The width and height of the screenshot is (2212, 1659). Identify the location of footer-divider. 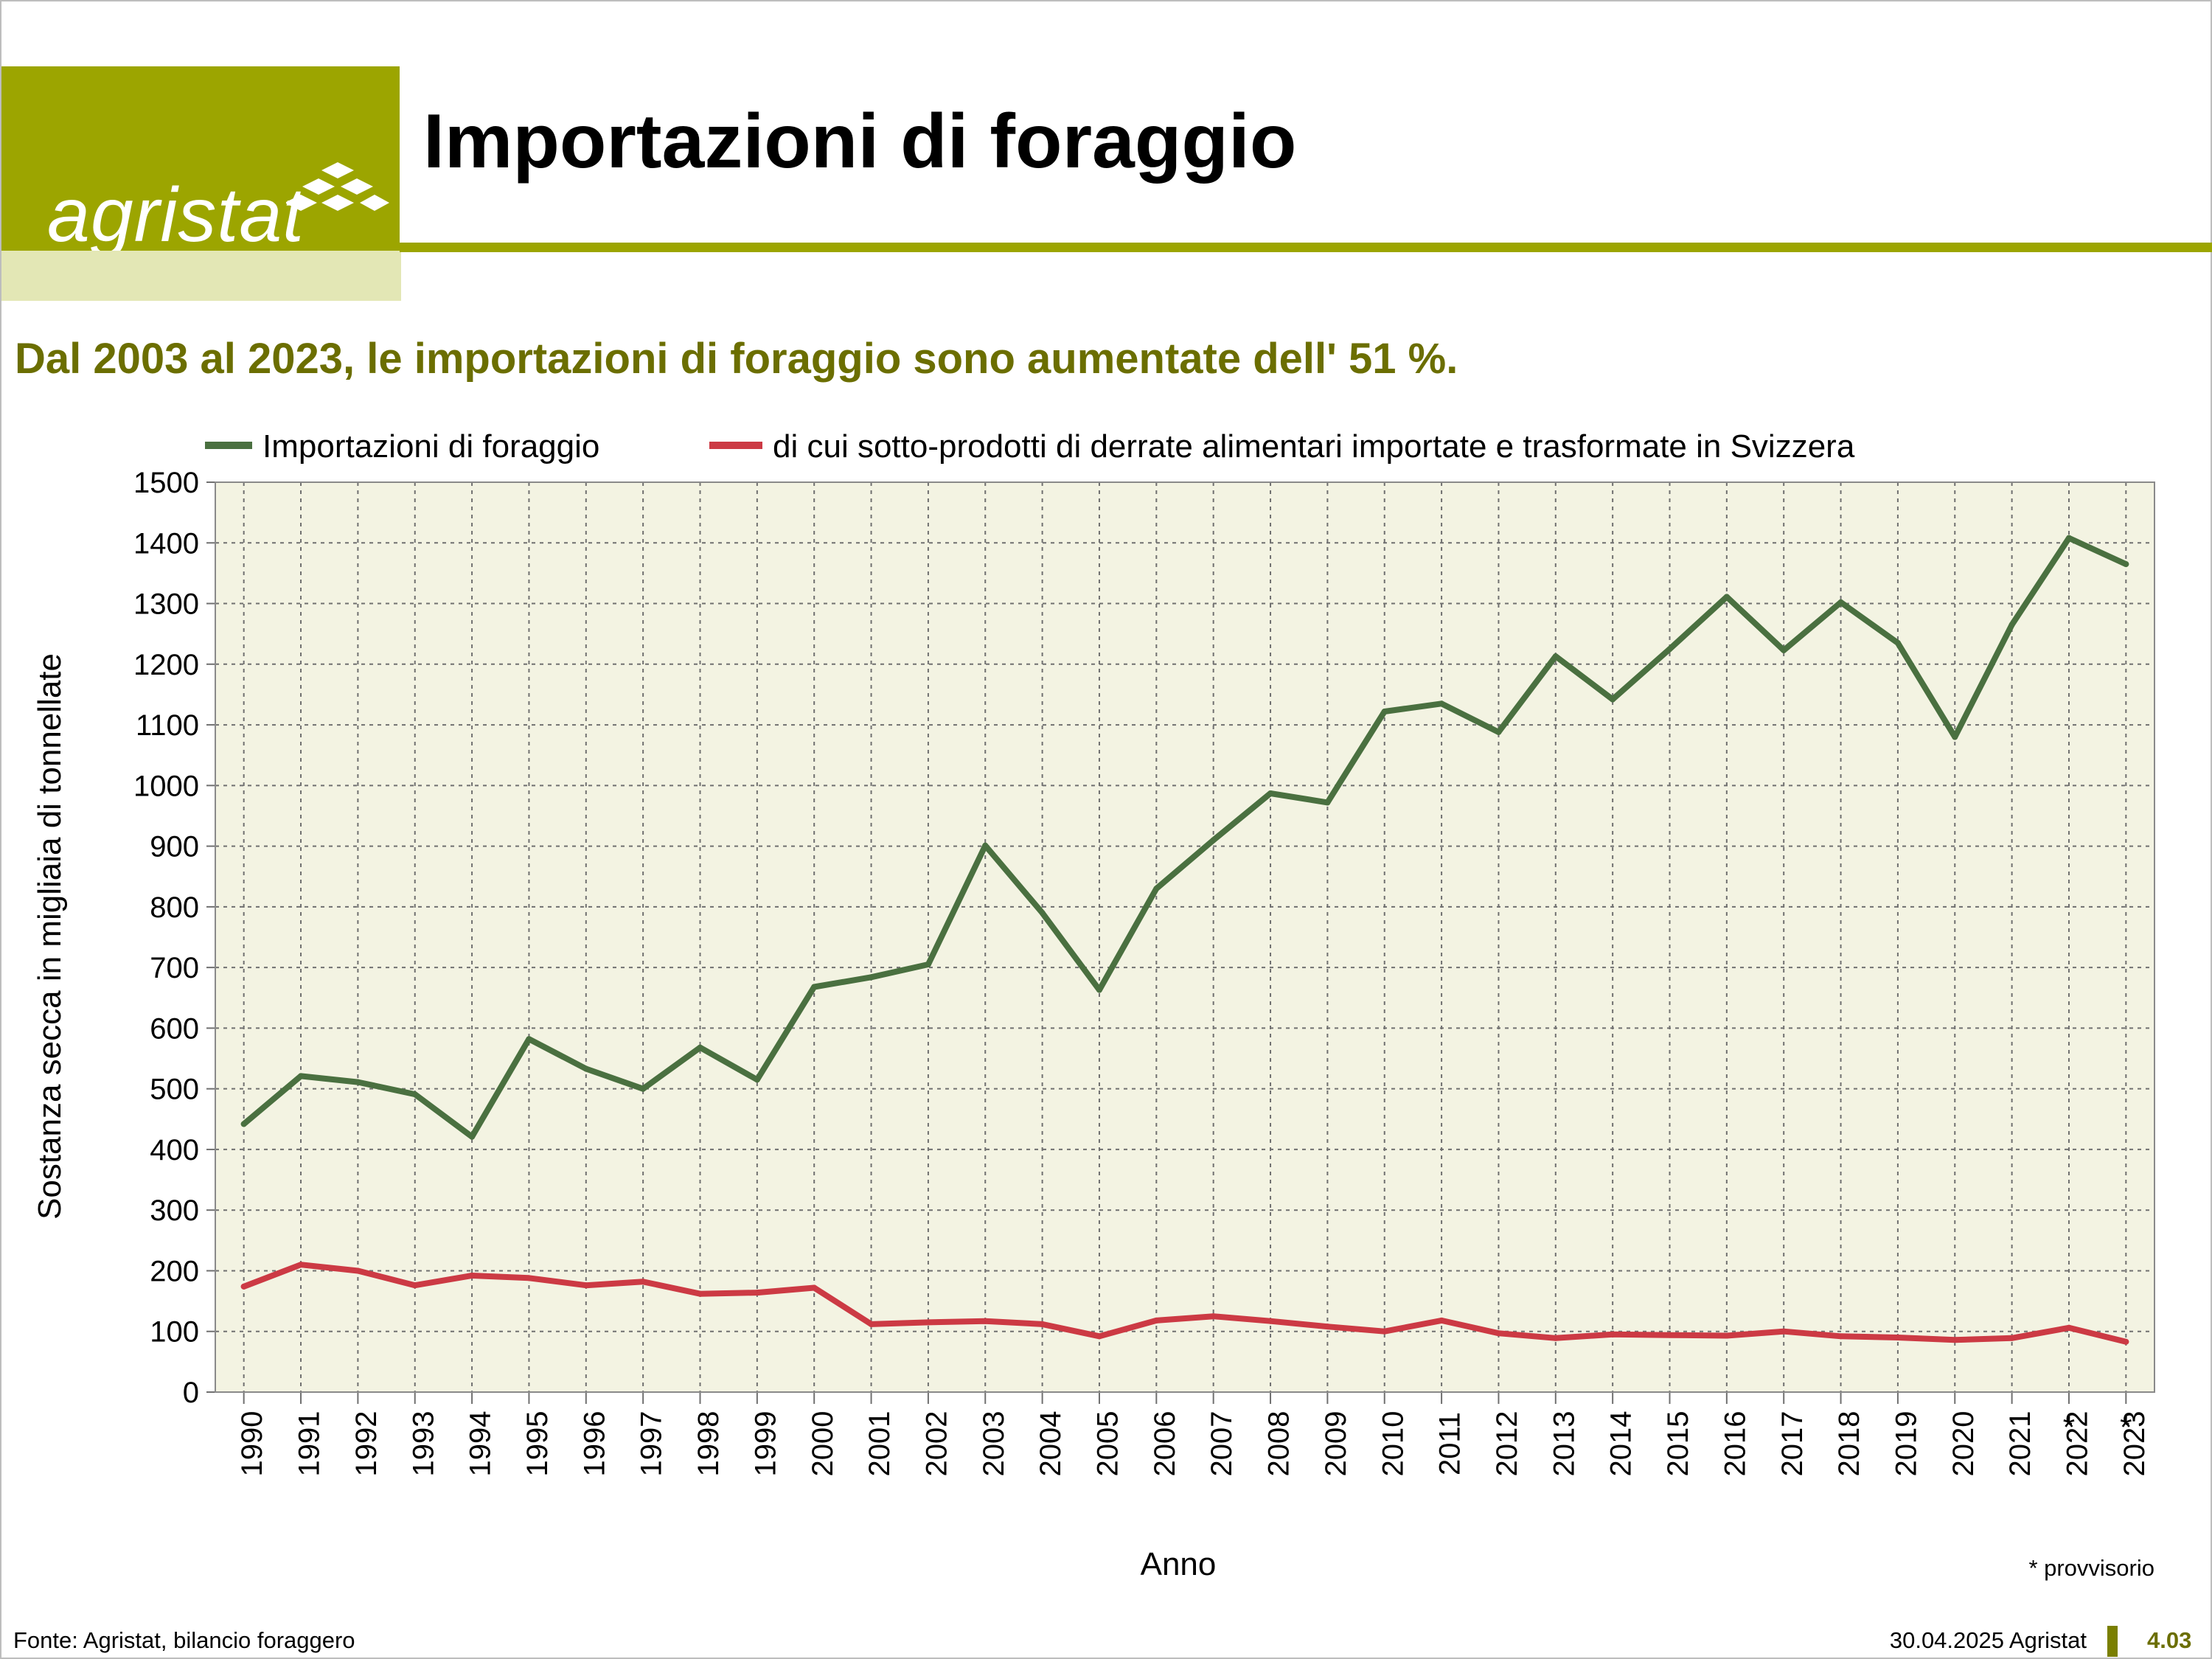
(2112, 1641).